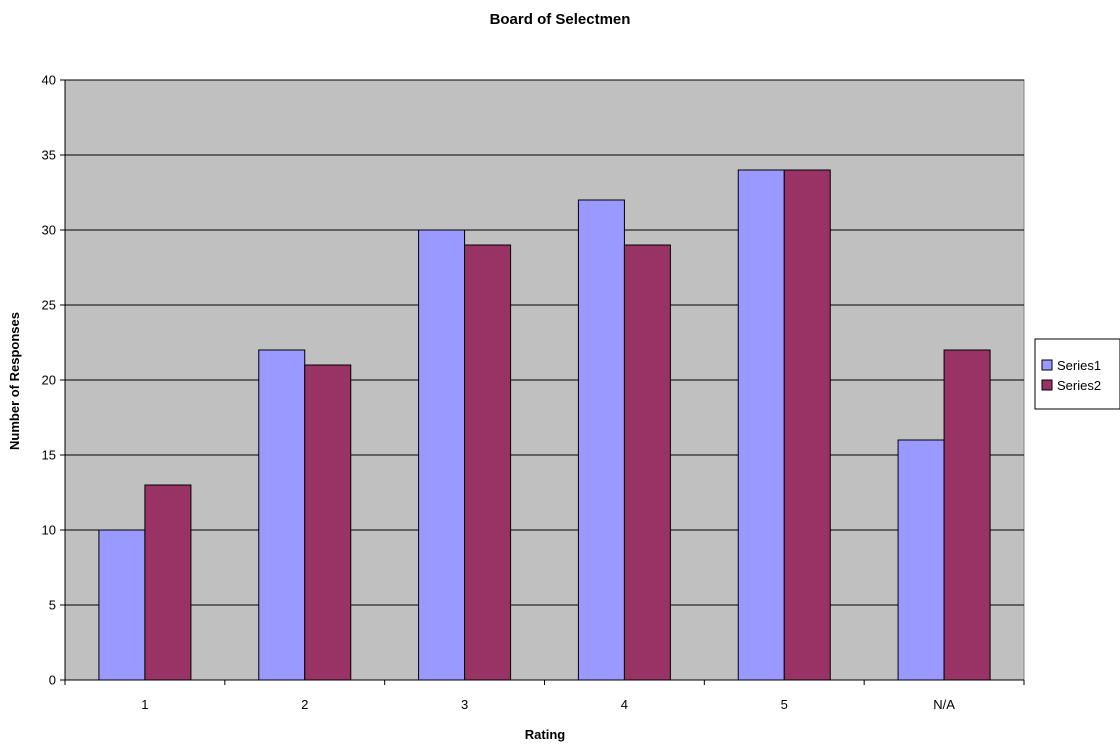  Describe the element at coordinates (52, 605) in the screenshot. I see `y-tick-label: 5` at that location.